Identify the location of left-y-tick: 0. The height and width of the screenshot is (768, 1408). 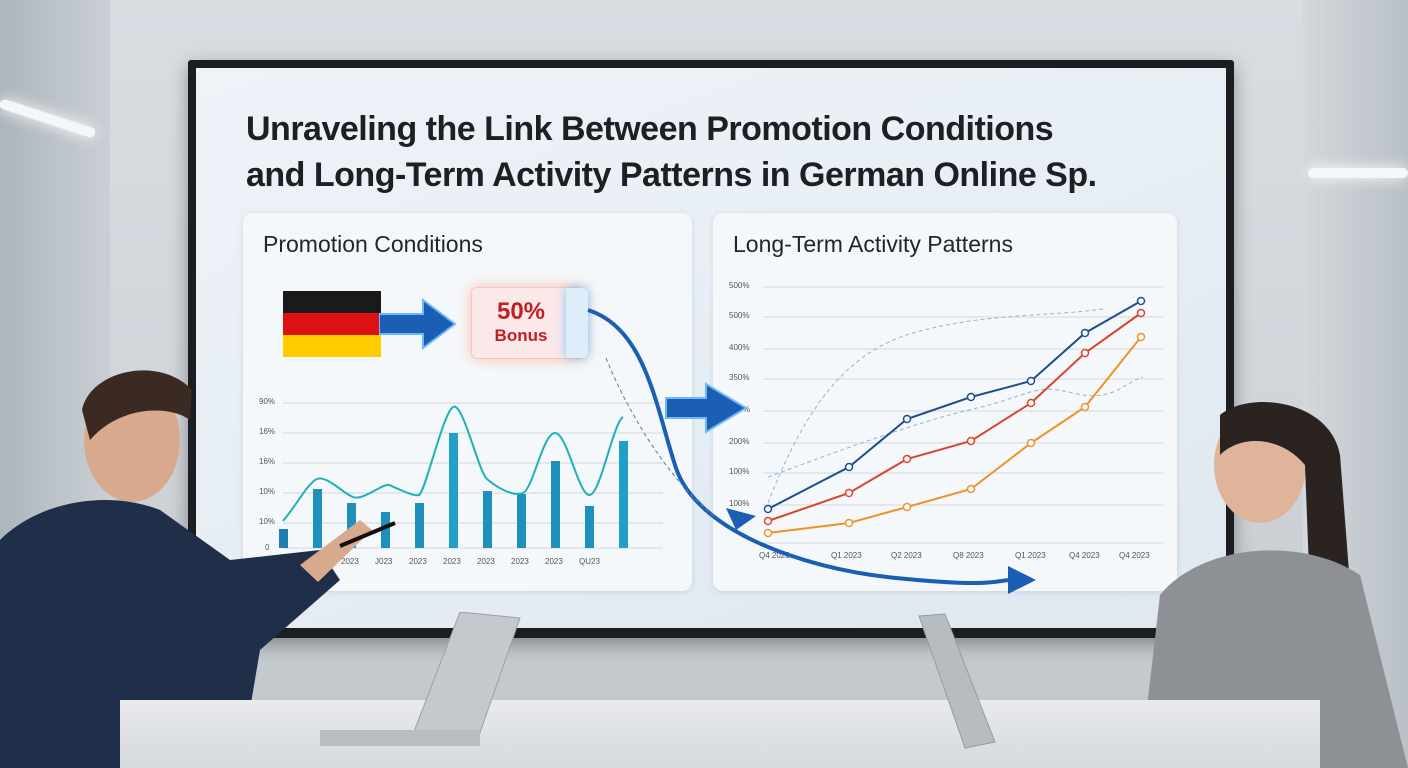
(267, 547).